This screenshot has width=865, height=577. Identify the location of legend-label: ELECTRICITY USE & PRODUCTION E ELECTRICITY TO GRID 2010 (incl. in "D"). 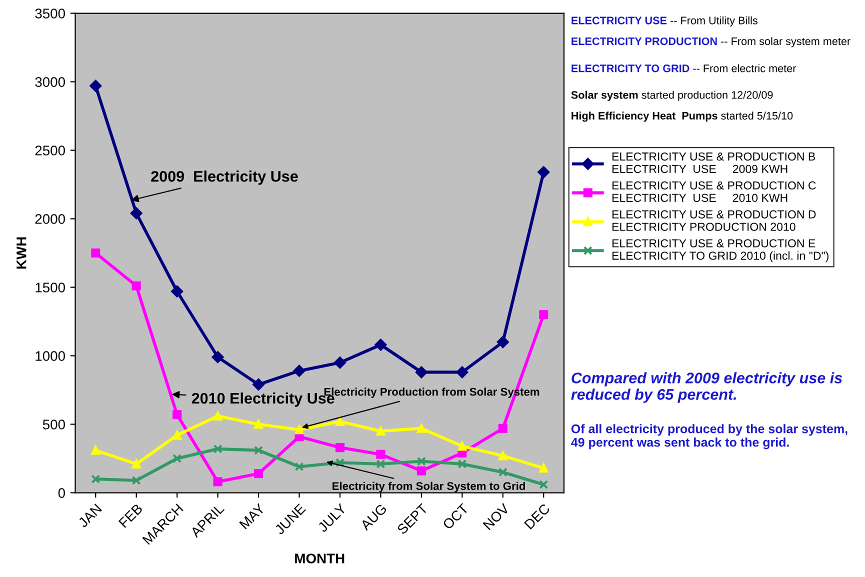
(720, 250).